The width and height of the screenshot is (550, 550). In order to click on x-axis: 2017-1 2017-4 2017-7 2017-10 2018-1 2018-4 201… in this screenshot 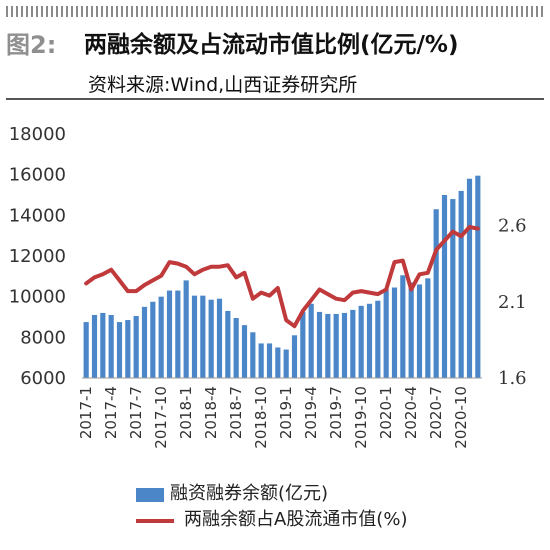, I will do `click(279, 413)`.